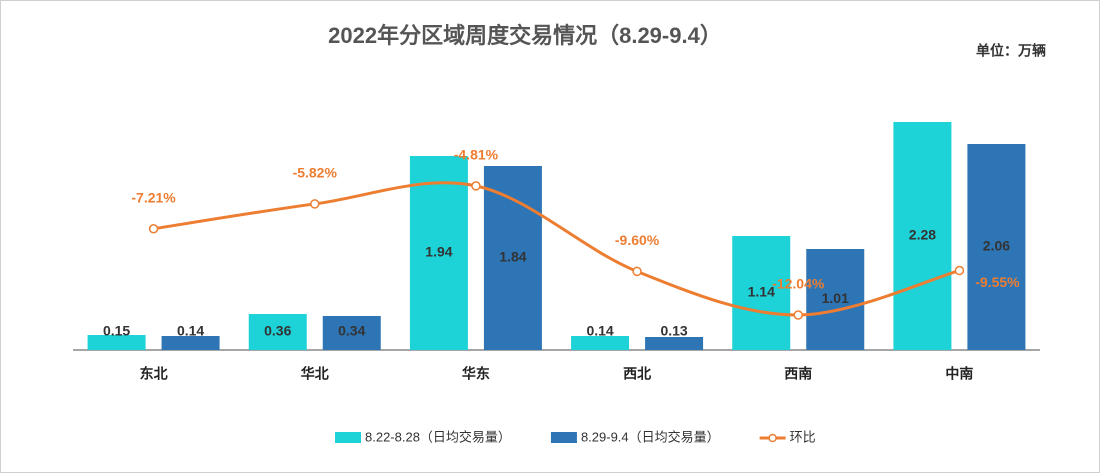 This screenshot has height=473, width=1100. Describe the element at coordinates (803, 436) in the screenshot. I see `legend-label: 环比` at that location.